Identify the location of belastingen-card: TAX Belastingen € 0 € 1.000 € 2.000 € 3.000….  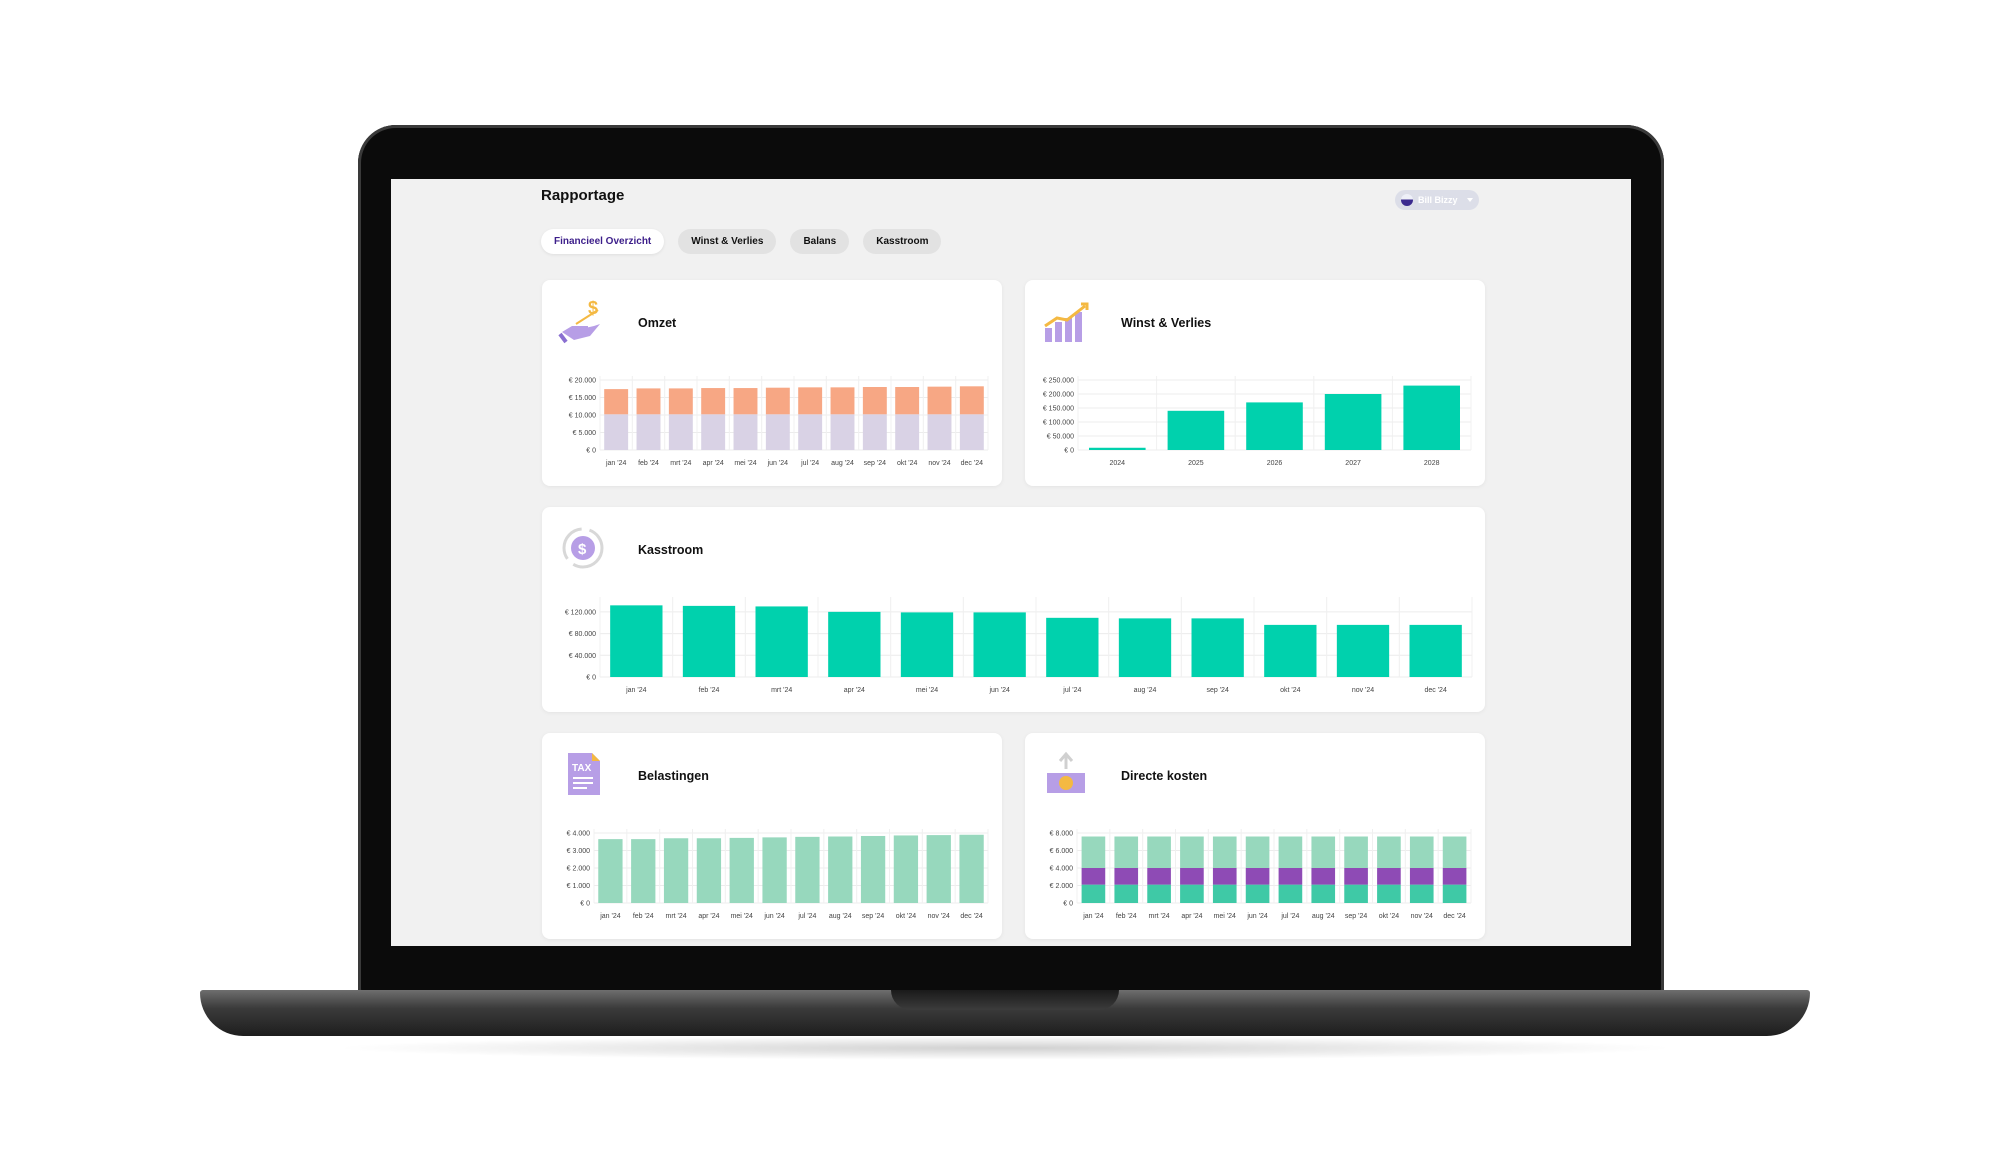
(772, 836).